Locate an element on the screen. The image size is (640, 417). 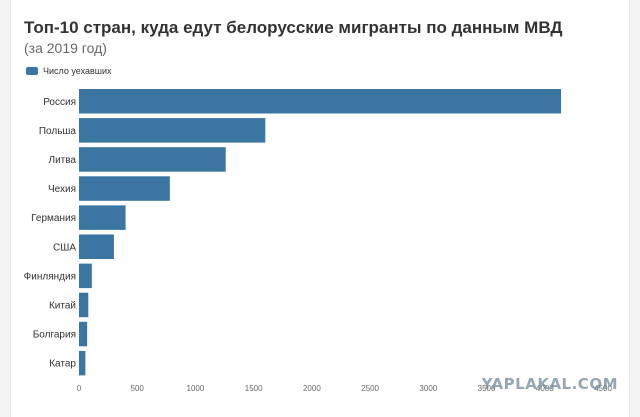
category-label: Китай is located at coordinates (62, 305).